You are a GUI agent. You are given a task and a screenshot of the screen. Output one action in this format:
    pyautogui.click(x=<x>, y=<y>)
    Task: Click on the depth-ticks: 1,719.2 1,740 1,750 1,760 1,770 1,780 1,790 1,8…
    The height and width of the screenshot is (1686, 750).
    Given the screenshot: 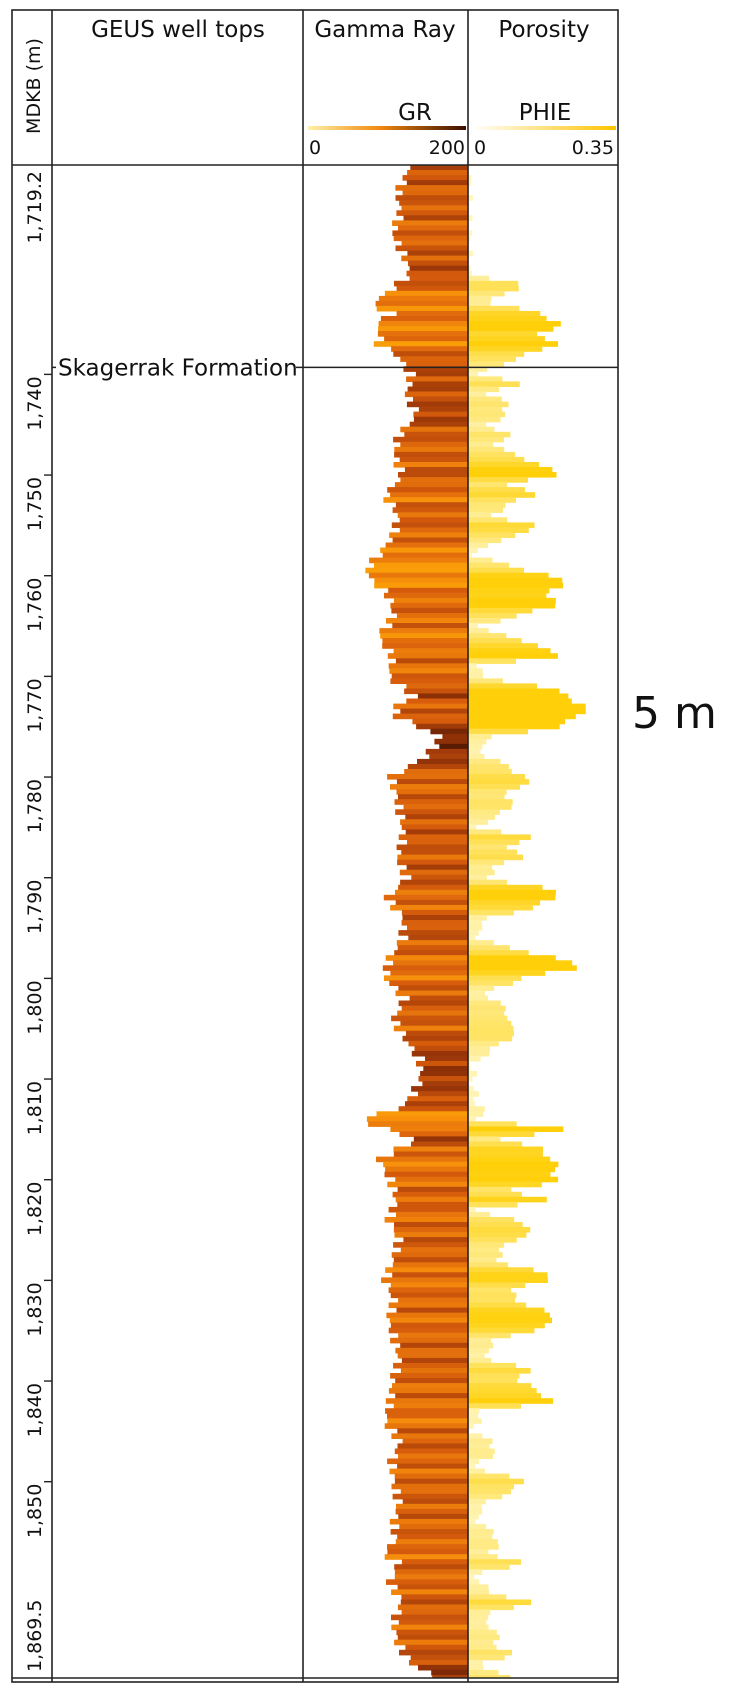 What is the action you would take?
    pyautogui.click(x=38, y=921)
    